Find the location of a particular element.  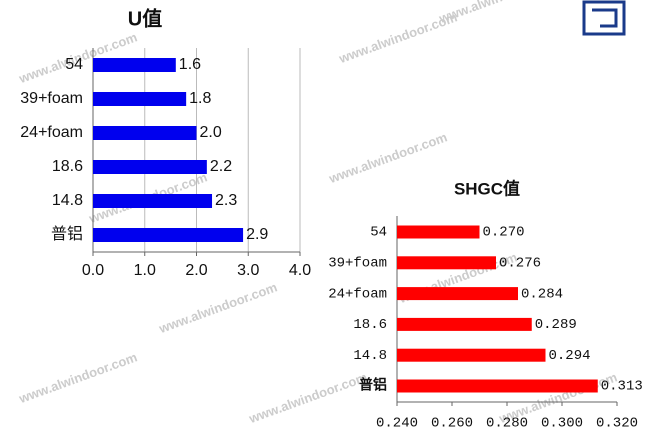

x-tick-label: 0.300 is located at coordinates (562, 424).